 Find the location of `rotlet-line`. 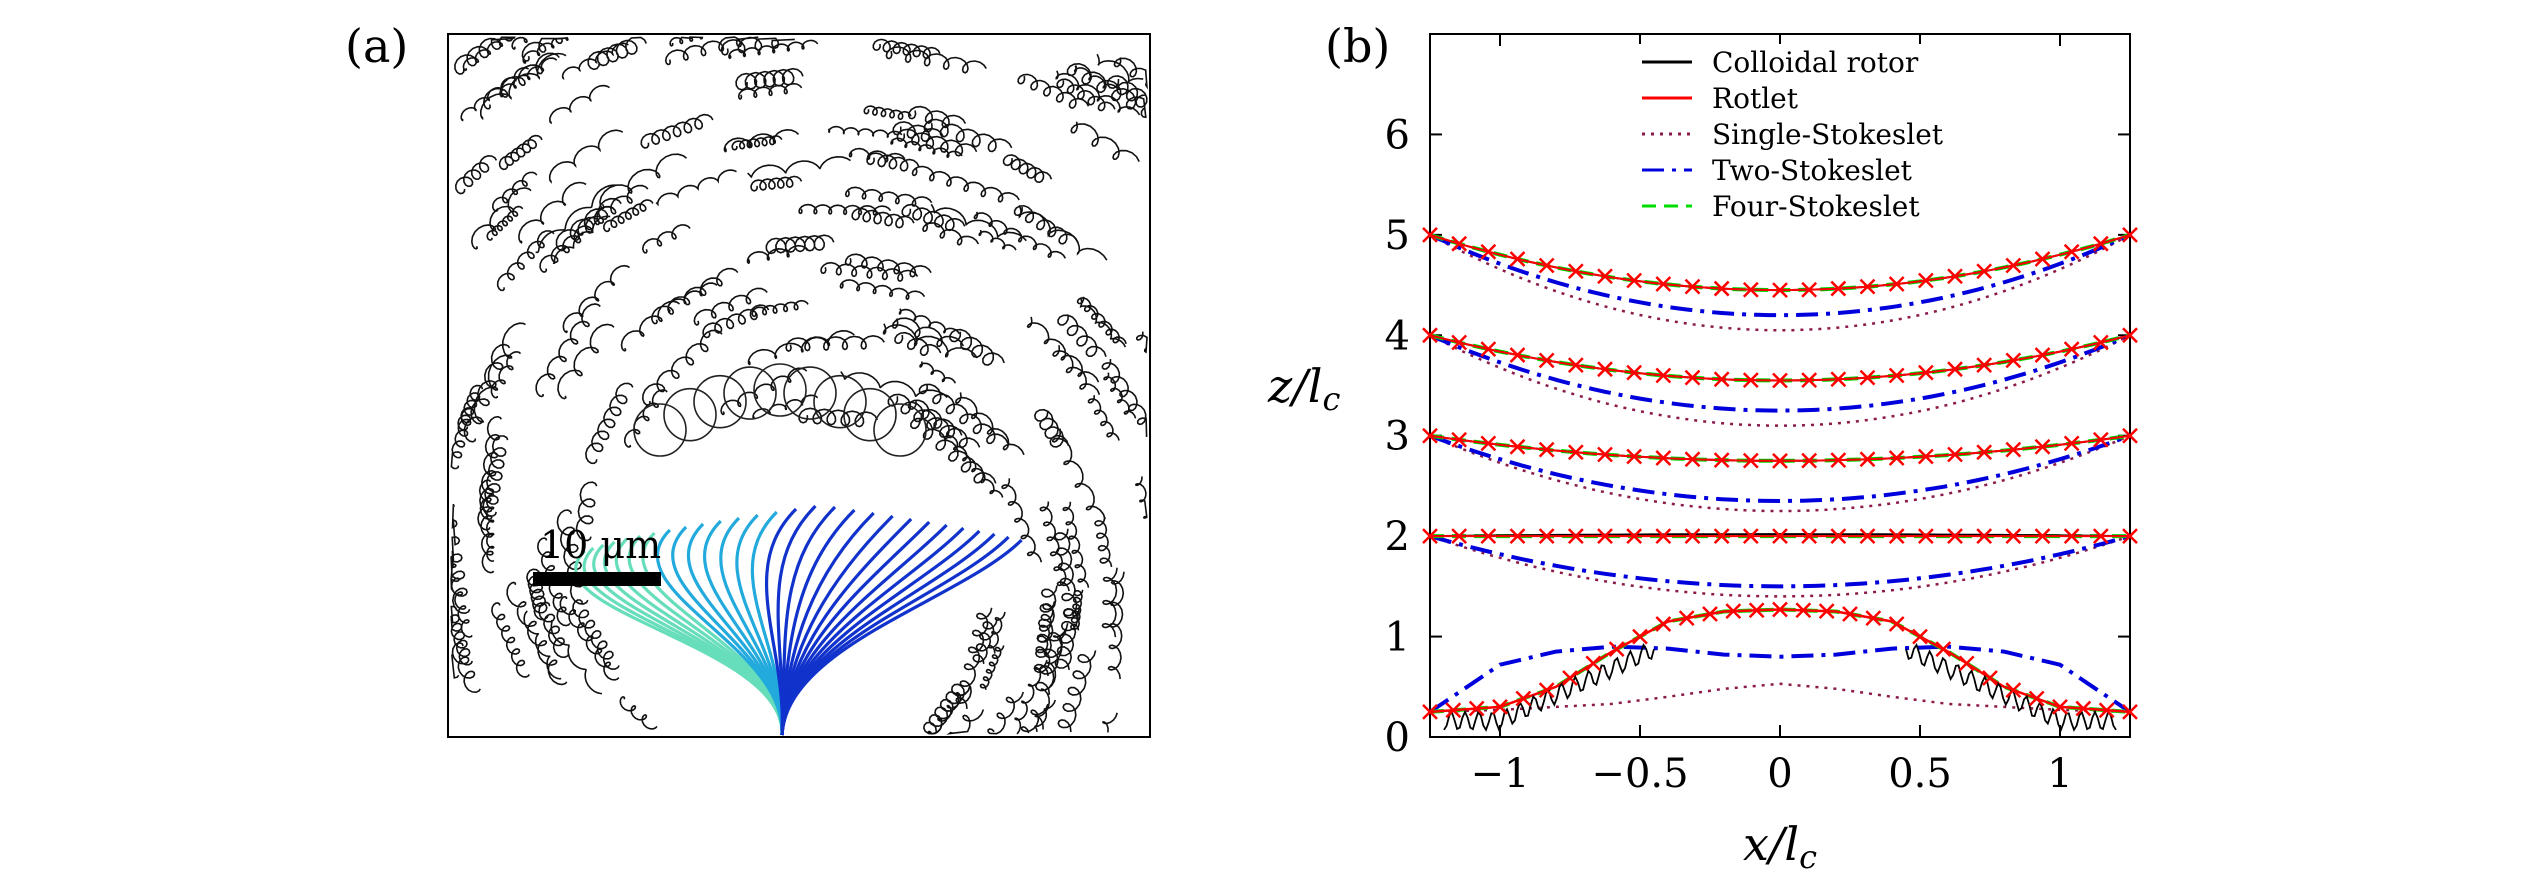

rotlet-line is located at coordinates (1780, 661).